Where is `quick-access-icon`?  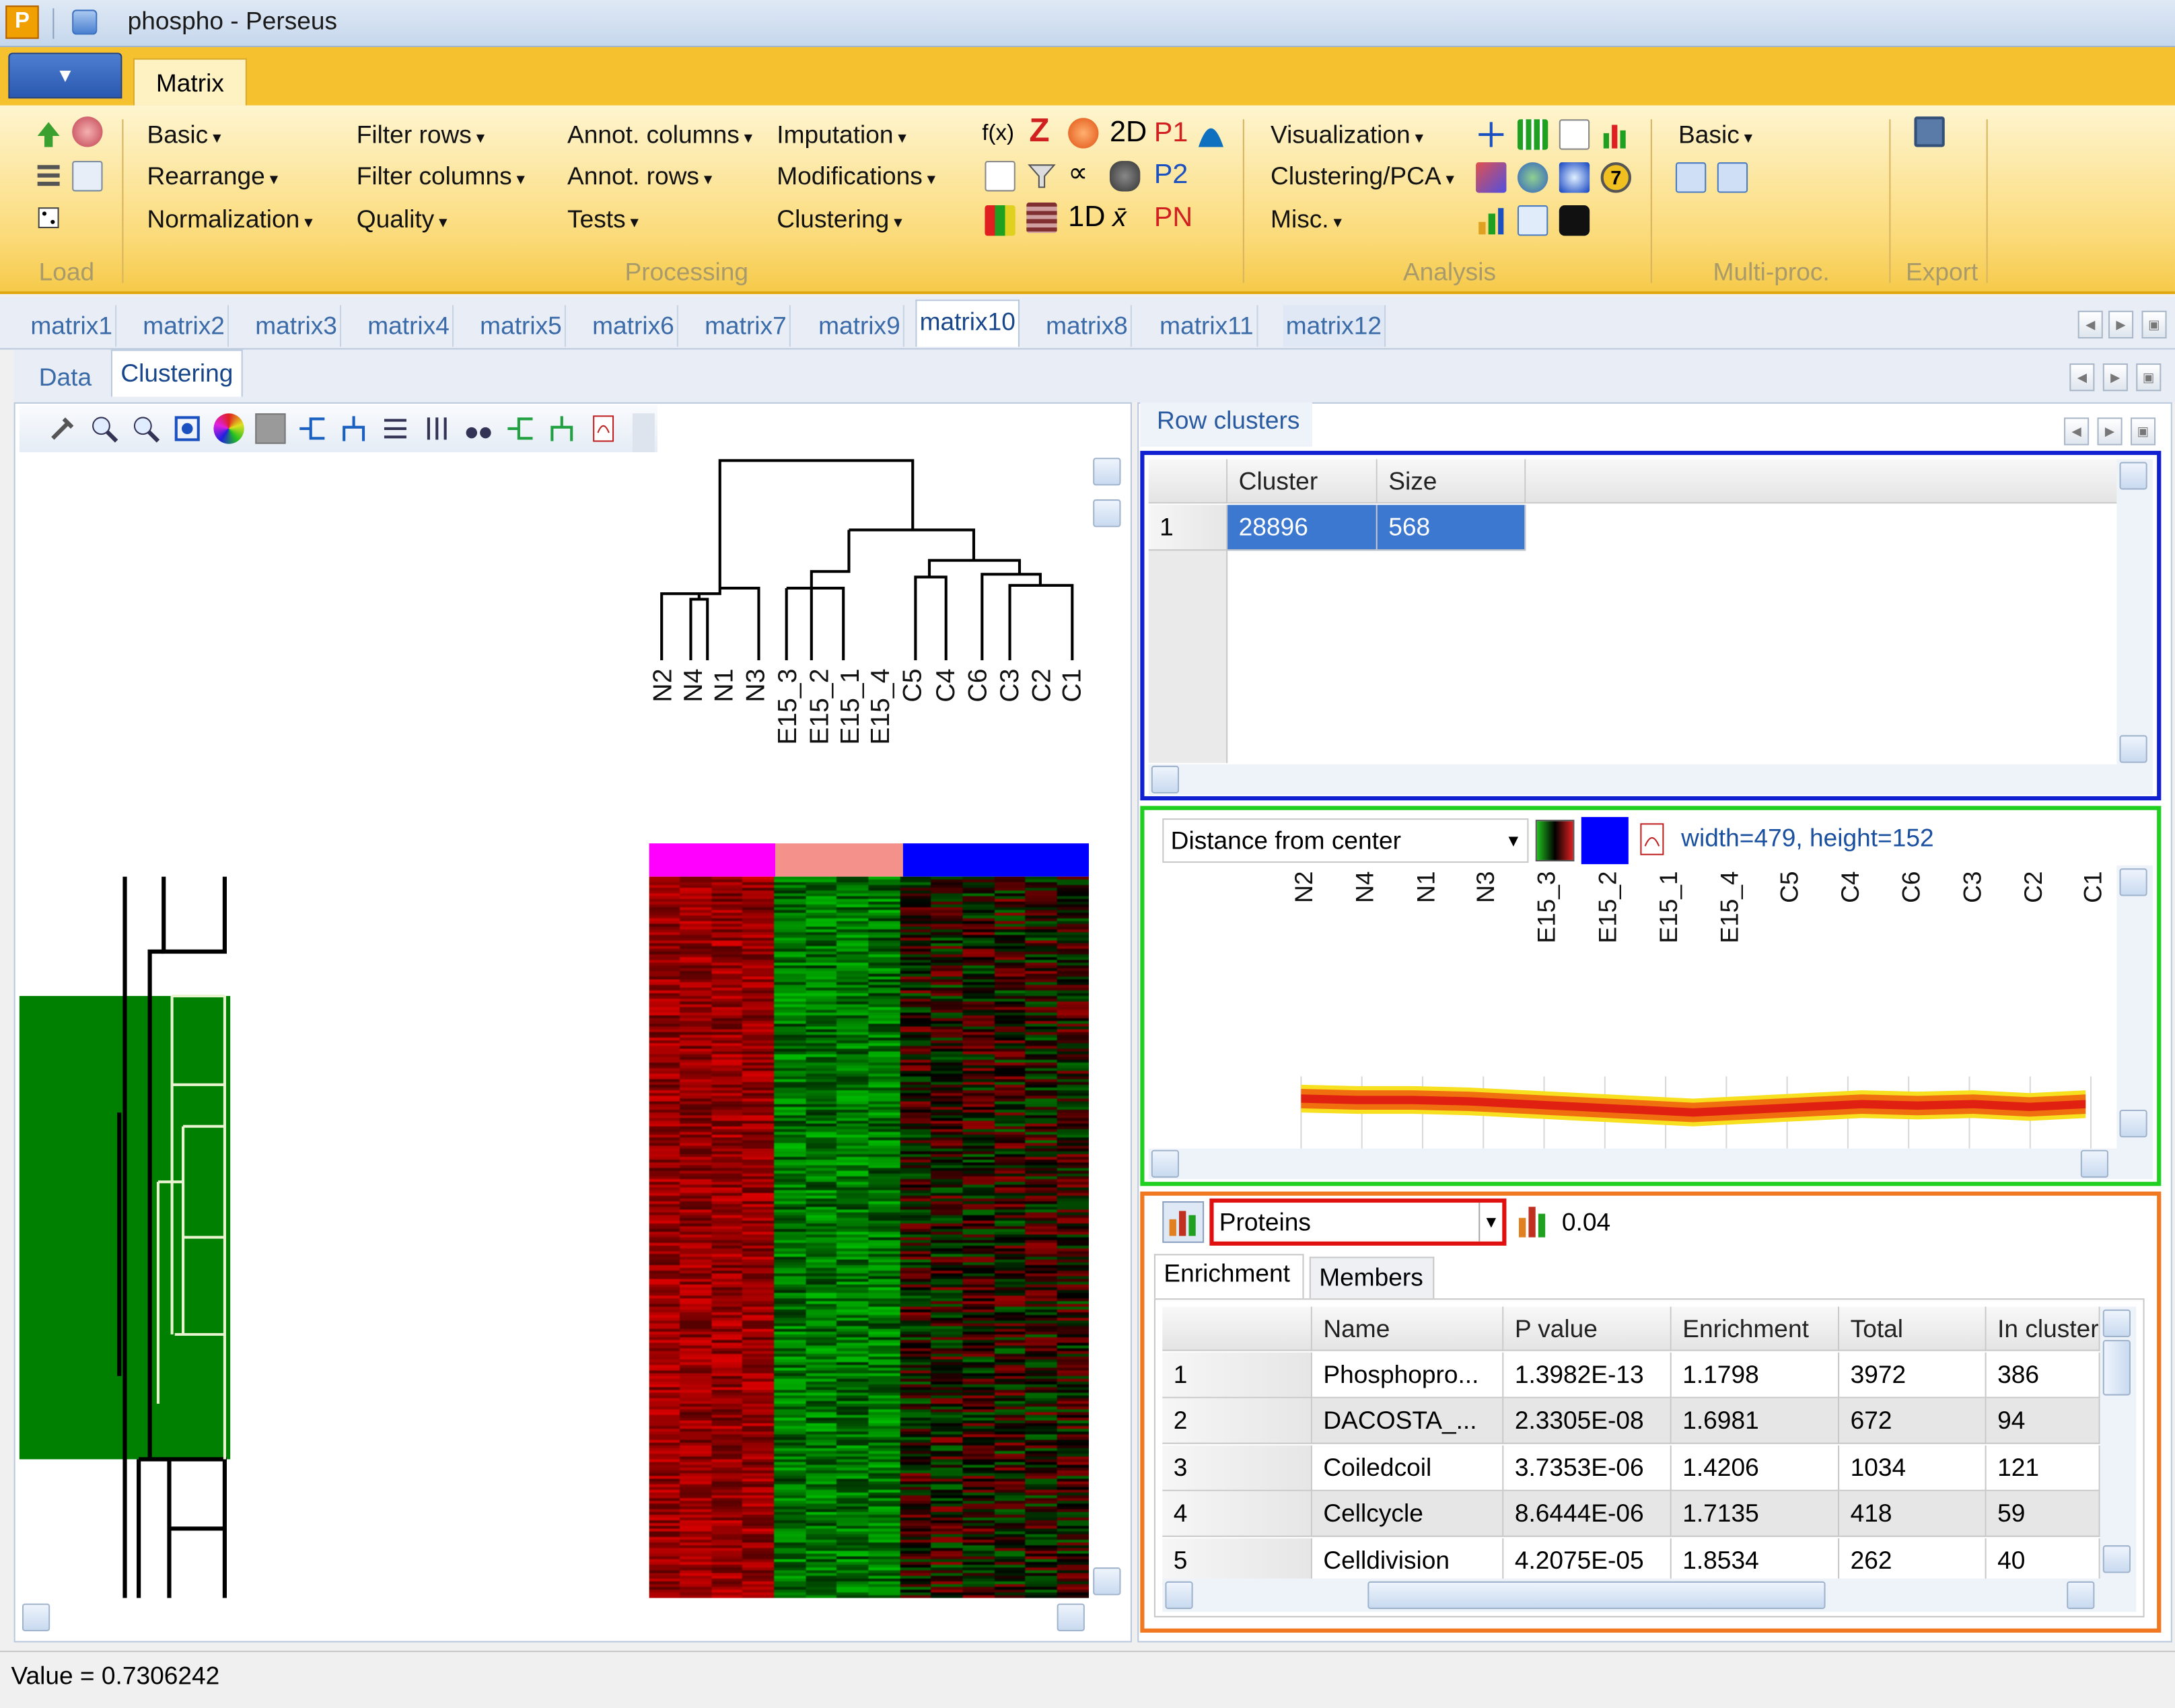
quick-access-icon is located at coordinates (85, 22).